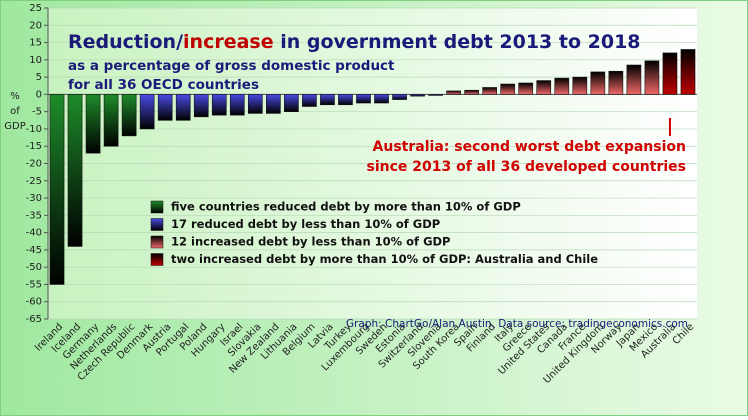  What do you see at coordinates (14, 126) in the screenshot?
I see `y-label-line: GDP` at bounding box center [14, 126].